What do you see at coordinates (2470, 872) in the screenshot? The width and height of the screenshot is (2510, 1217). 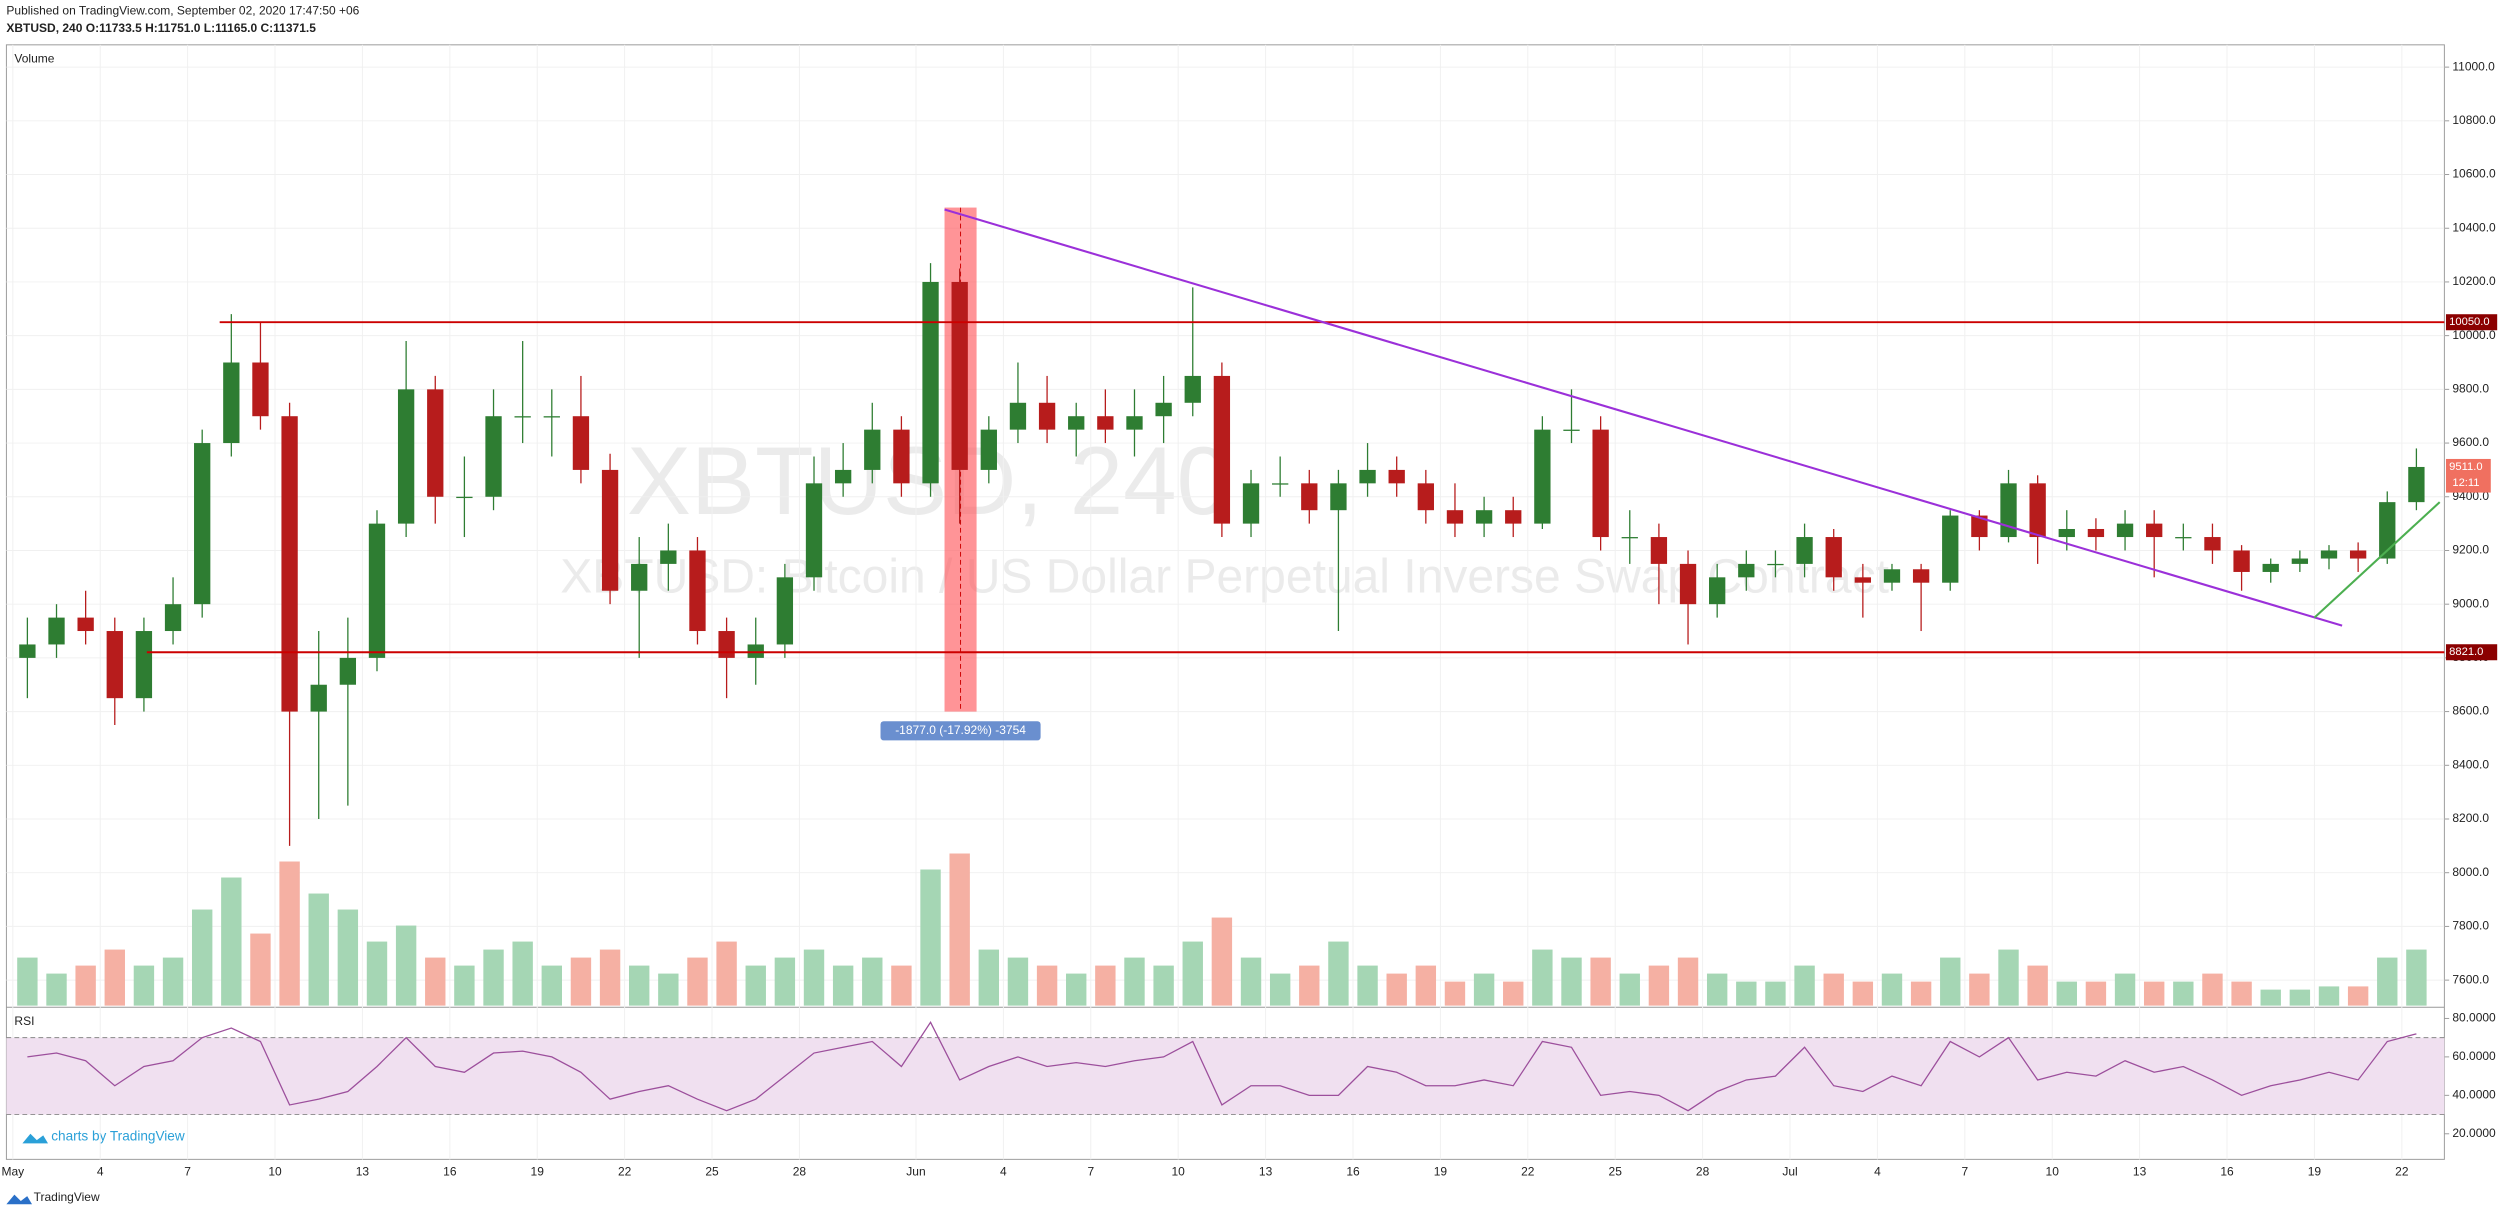 I see `y-tick-label: 8000.0` at bounding box center [2470, 872].